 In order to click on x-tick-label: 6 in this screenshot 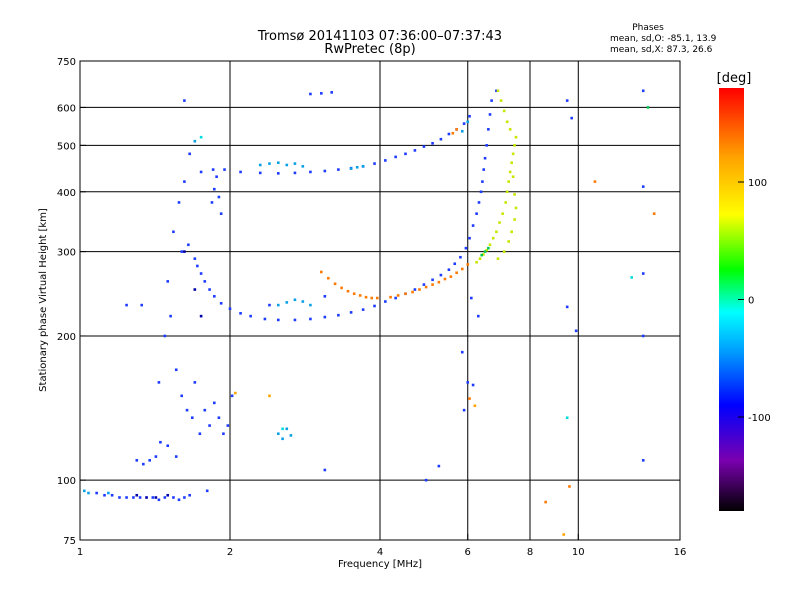, I will do `click(468, 552)`.